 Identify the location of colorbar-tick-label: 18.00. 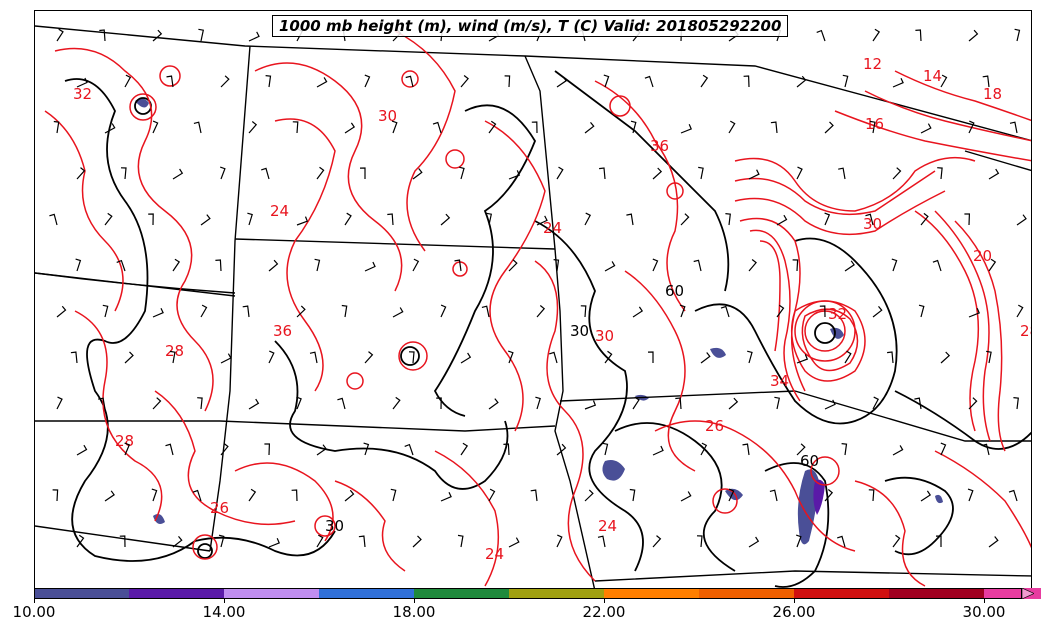
(414, 612).